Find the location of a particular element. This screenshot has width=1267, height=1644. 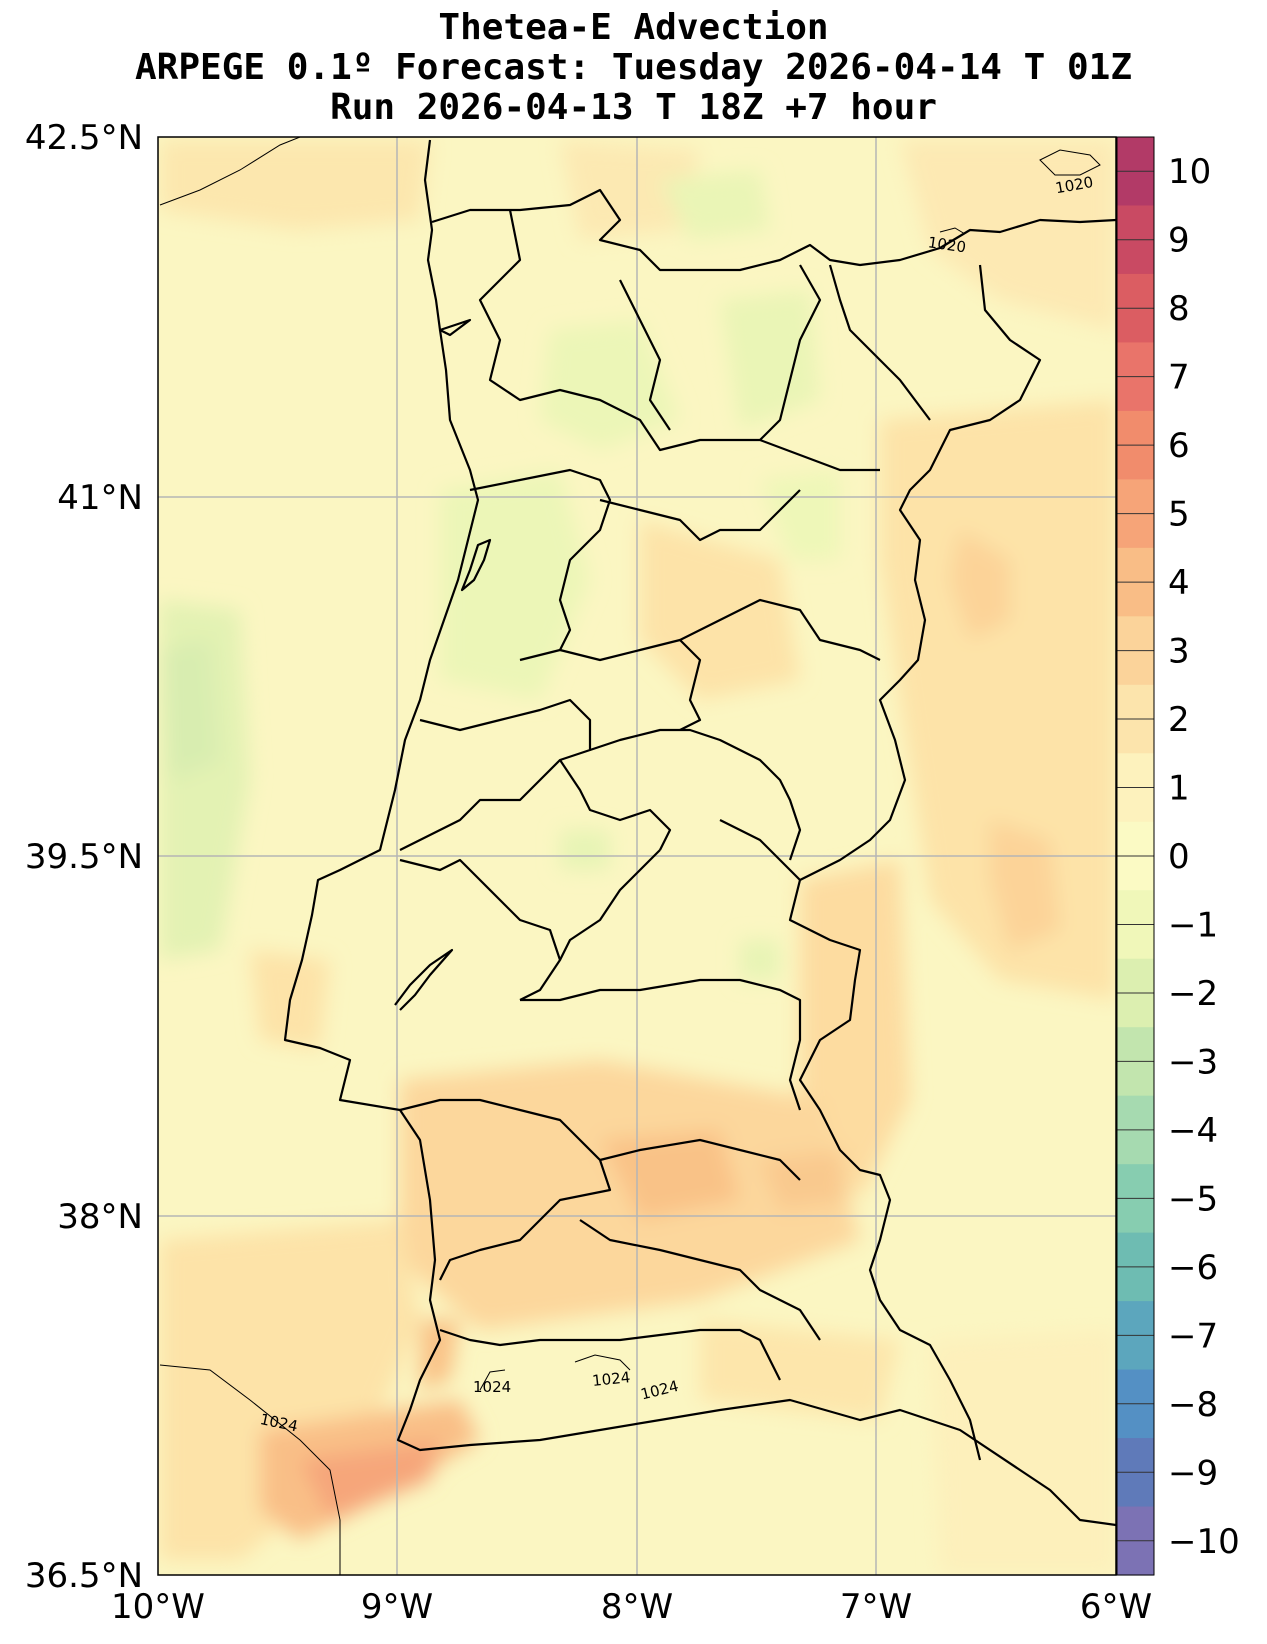

border-east is located at coordinates (915, 862).